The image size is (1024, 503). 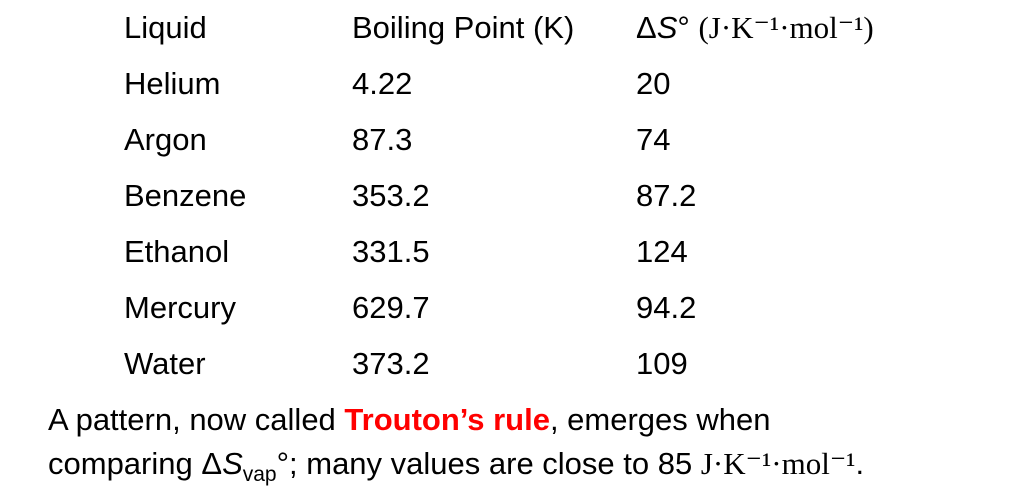 I want to click on header-entropy: ΔS° (J·K⁻¹·mol⁻¹), so click(x=755, y=28).